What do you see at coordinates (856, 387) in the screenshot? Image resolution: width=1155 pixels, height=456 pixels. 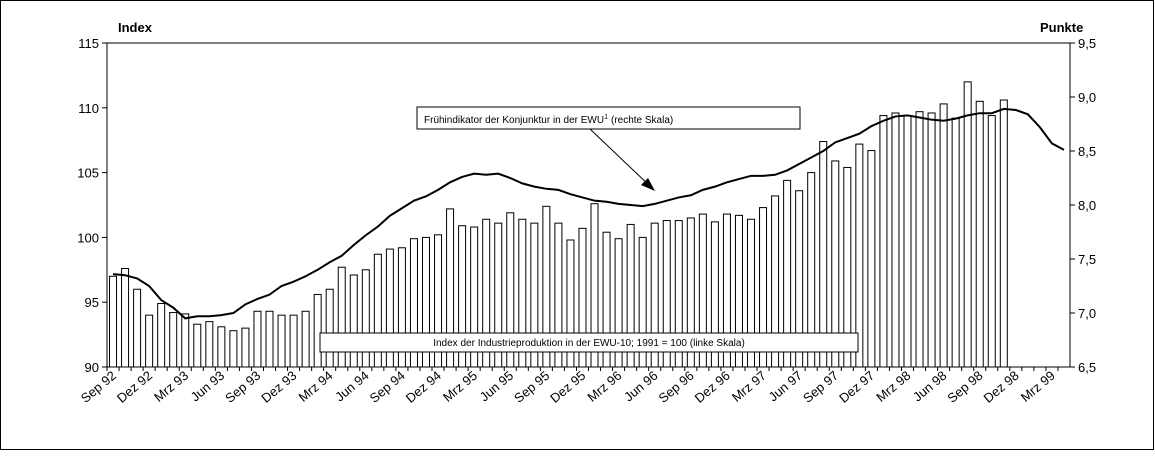 I see `x-tick-label: Dez 97` at bounding box center [856, 387].